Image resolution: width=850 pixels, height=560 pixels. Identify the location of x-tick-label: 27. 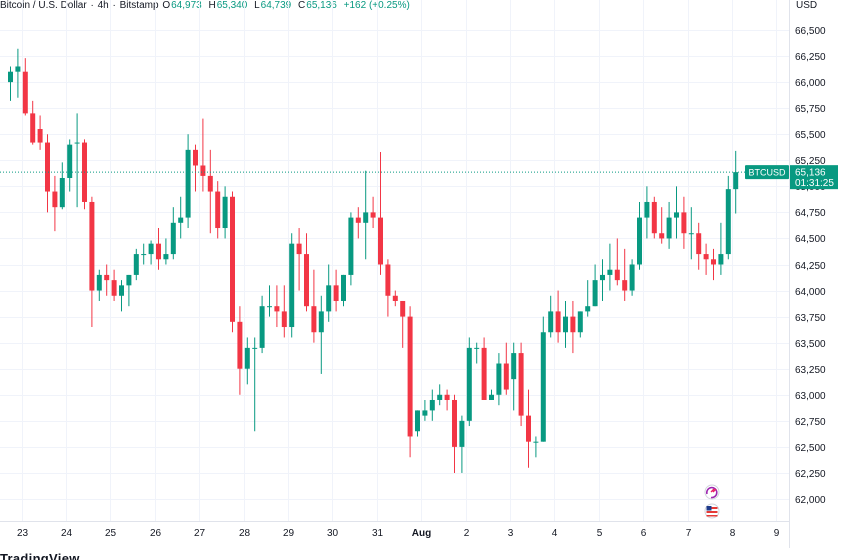
(200, 533).